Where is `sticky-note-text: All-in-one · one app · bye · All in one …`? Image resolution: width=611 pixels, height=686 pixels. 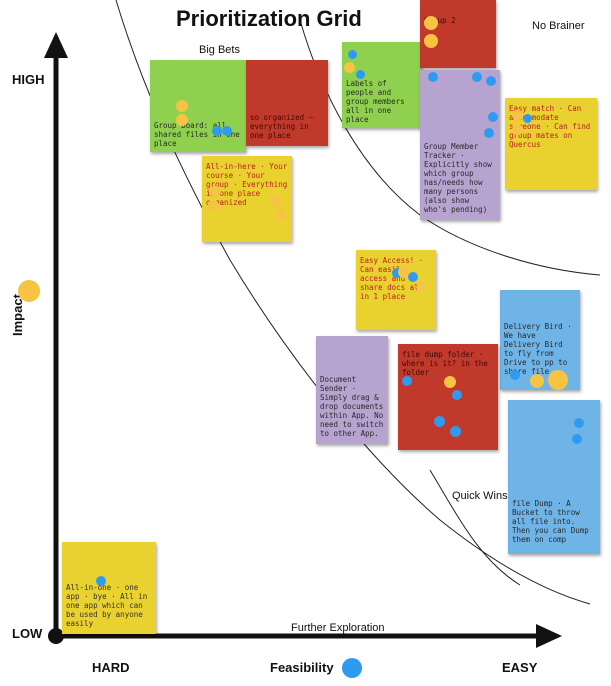
sticky-note-text: All-in-one · one app · bye · All in one … is located at coordinates (107, 605).